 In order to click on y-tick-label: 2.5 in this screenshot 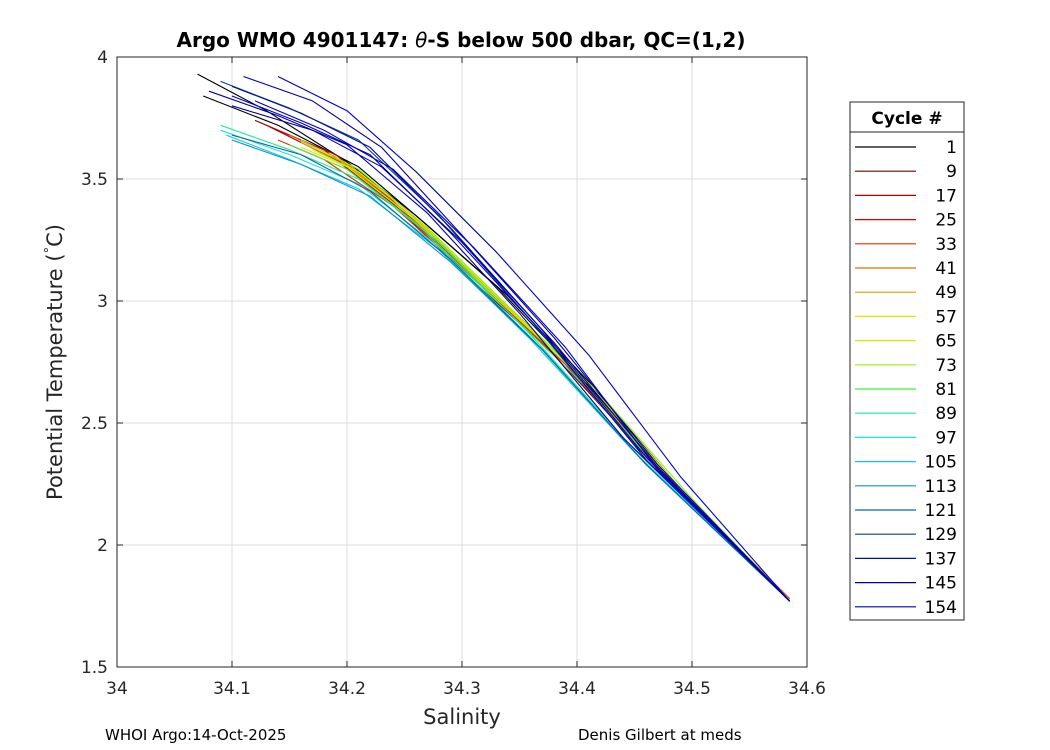, I will do `click(94, 424)`.